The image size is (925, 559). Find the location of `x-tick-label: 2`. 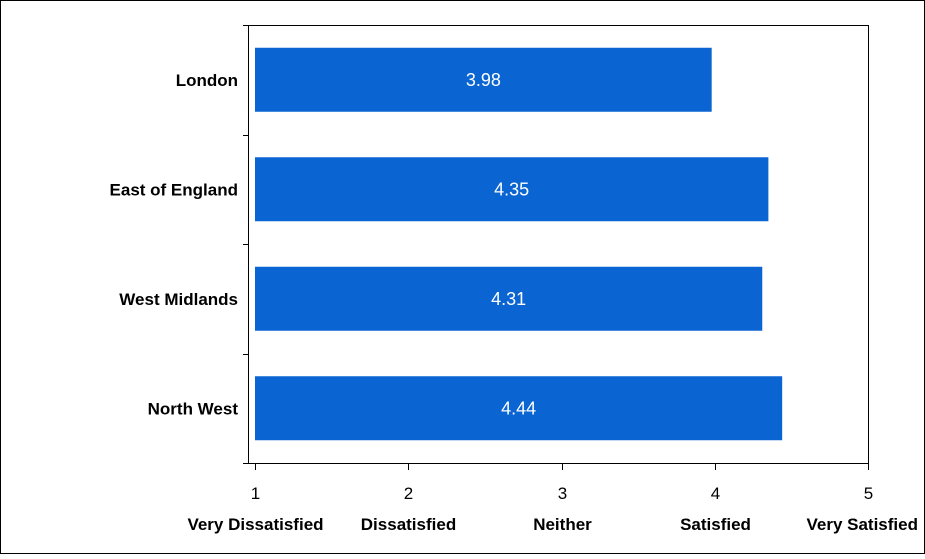

x-tick-label: 2 is located at coordinates (408, 493).